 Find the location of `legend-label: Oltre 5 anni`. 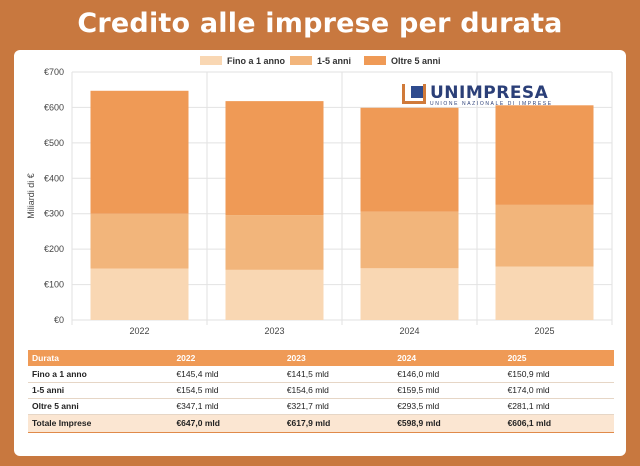

legend-label: Oltre 5 anni is located at coordinates (416, 61).